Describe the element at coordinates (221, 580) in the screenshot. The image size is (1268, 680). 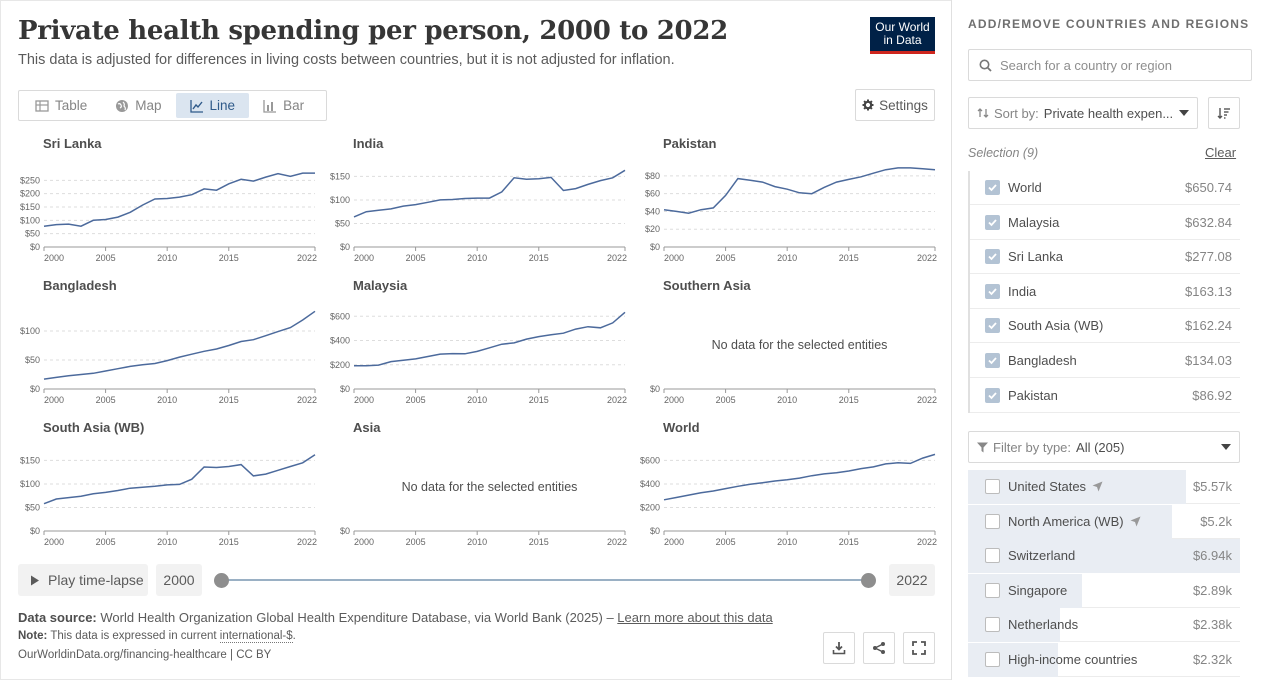
I see `start-handle` at that location.